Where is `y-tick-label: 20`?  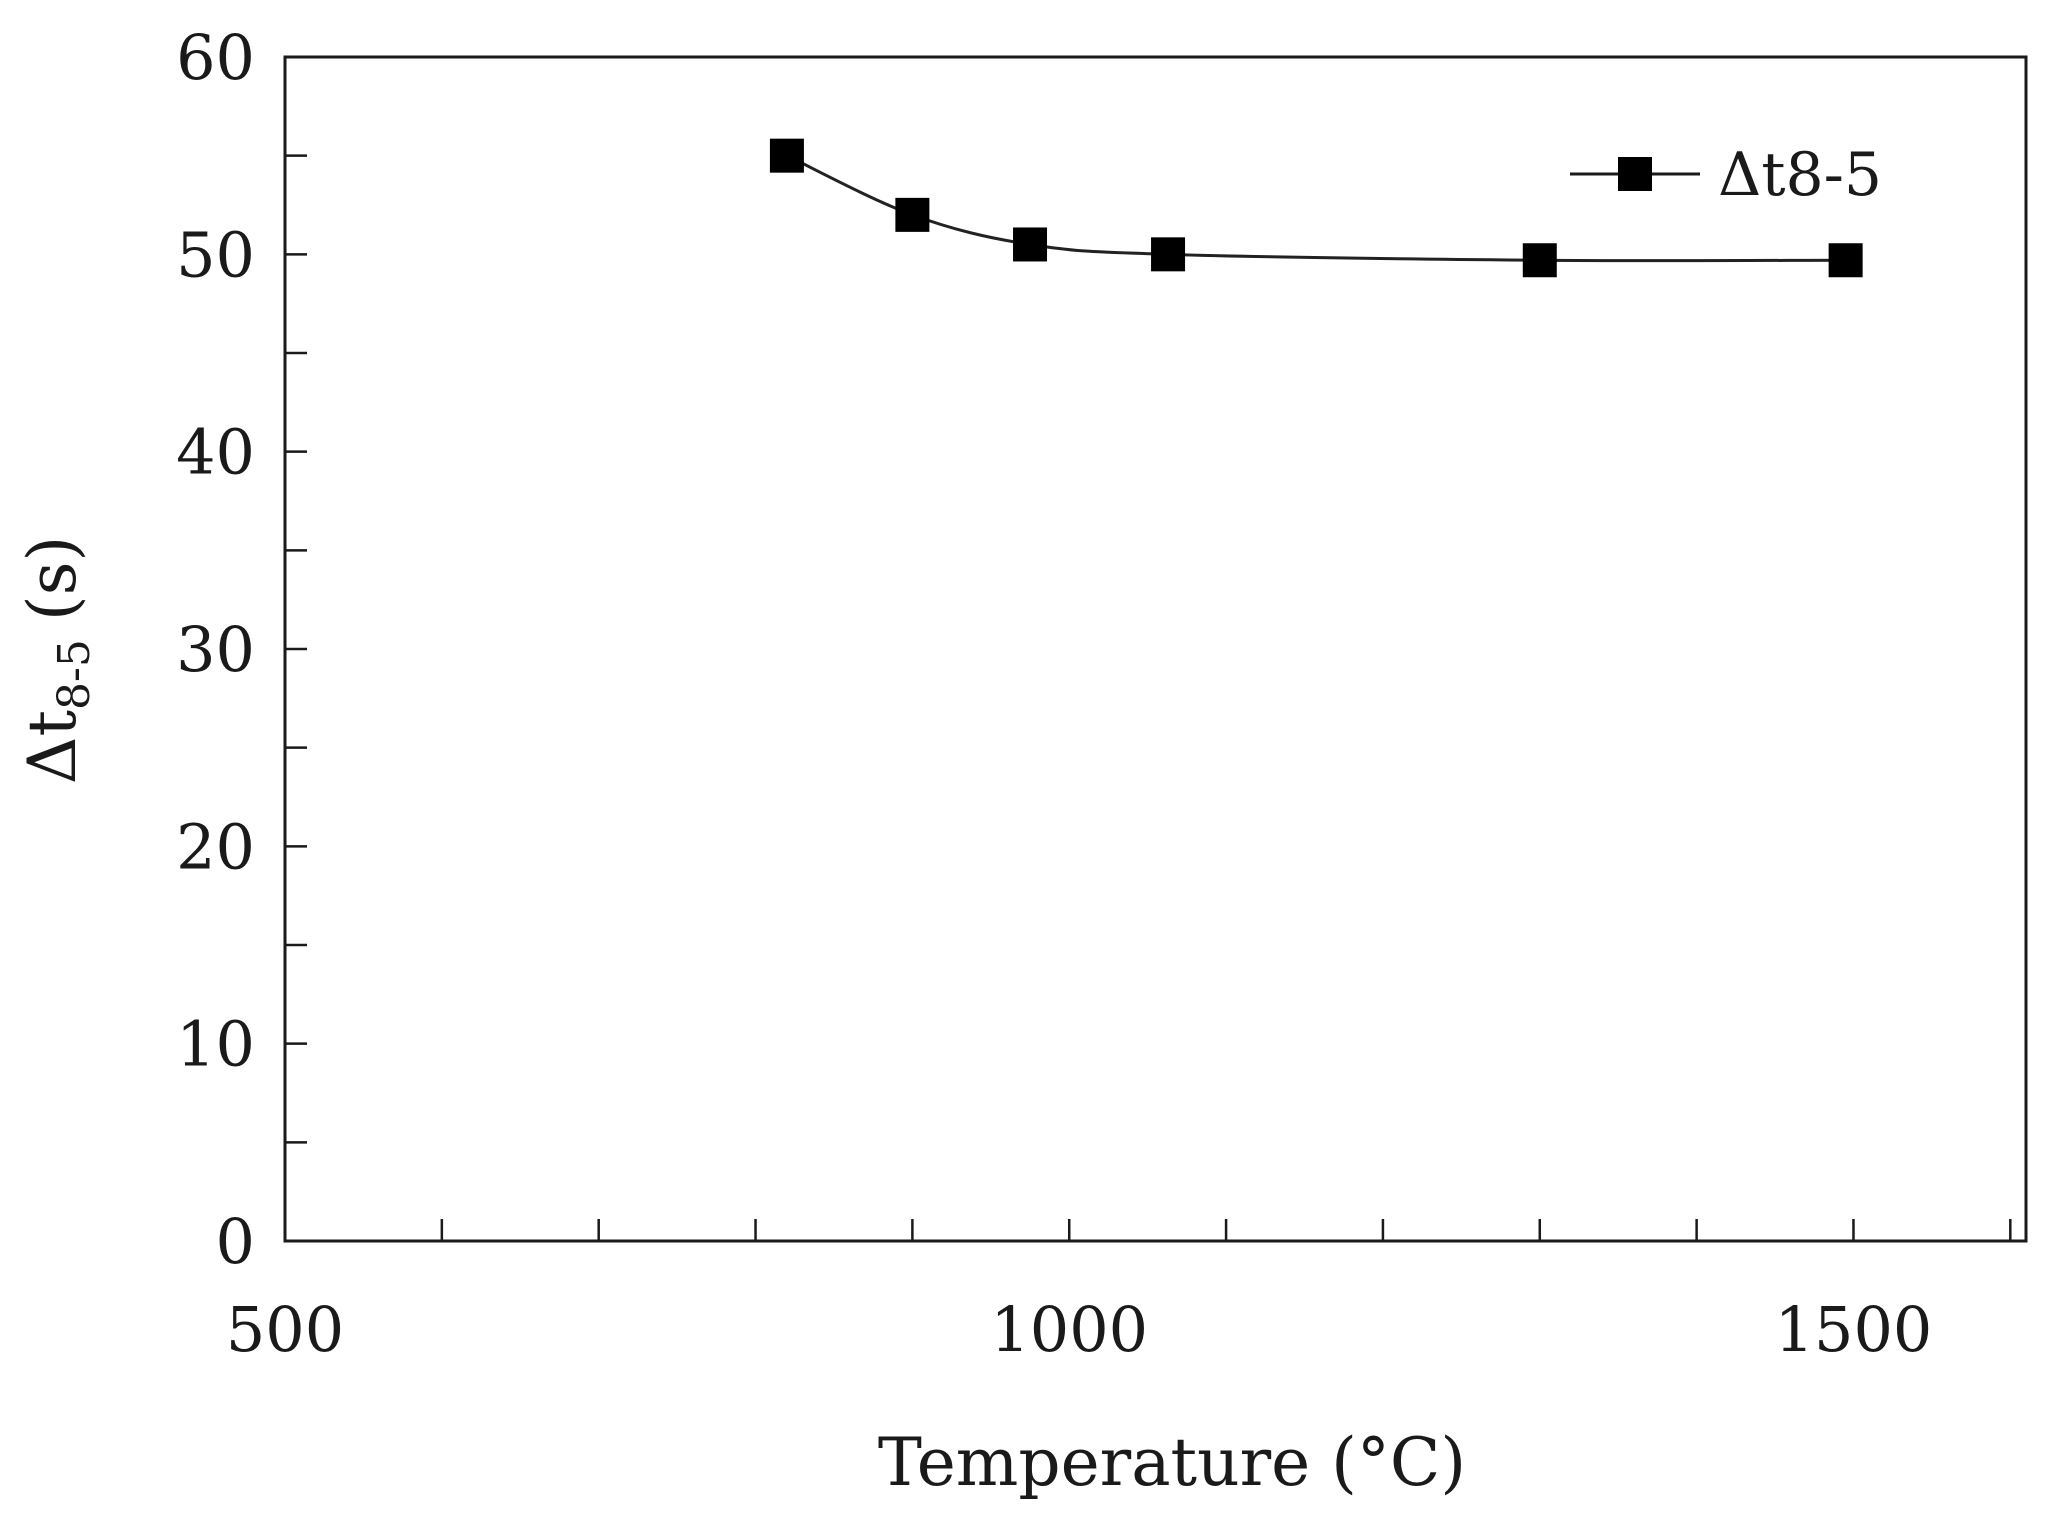
y-tick-label: 20 is located at coordinates (215, 846).